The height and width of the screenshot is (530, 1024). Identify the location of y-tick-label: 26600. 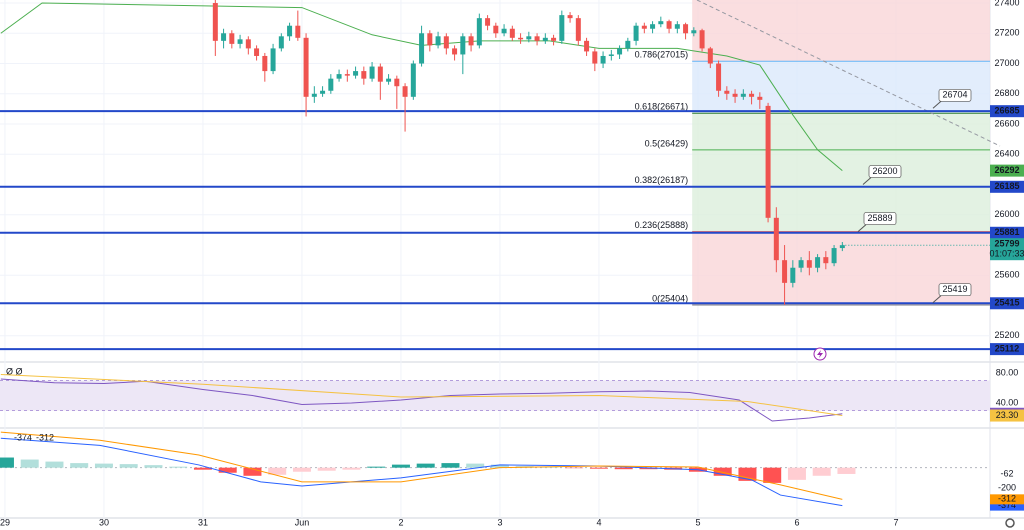
(1006, 123).